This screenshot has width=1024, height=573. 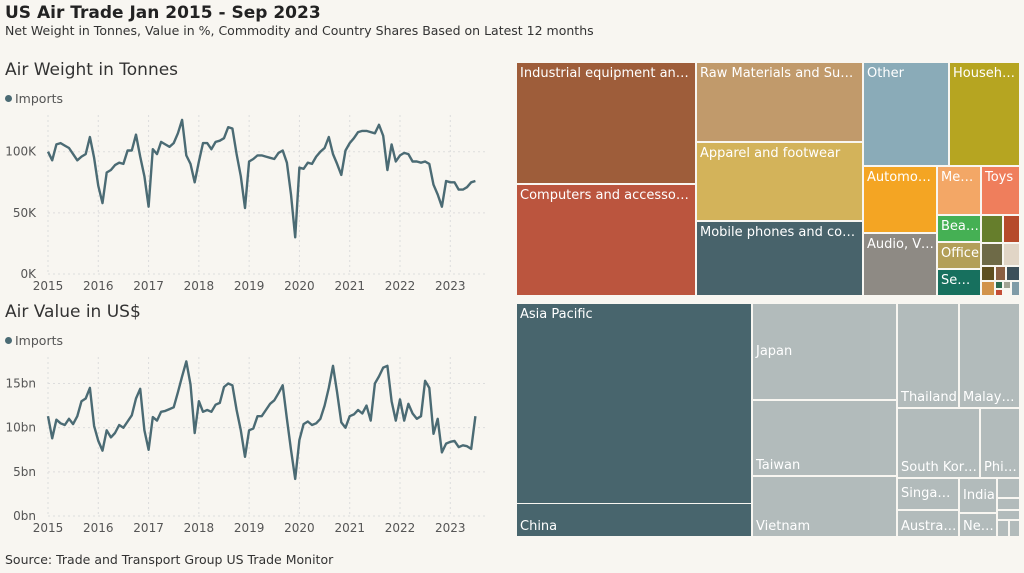 I want to click on treemap-tile: New Zealand, so click(x=978, y=525).